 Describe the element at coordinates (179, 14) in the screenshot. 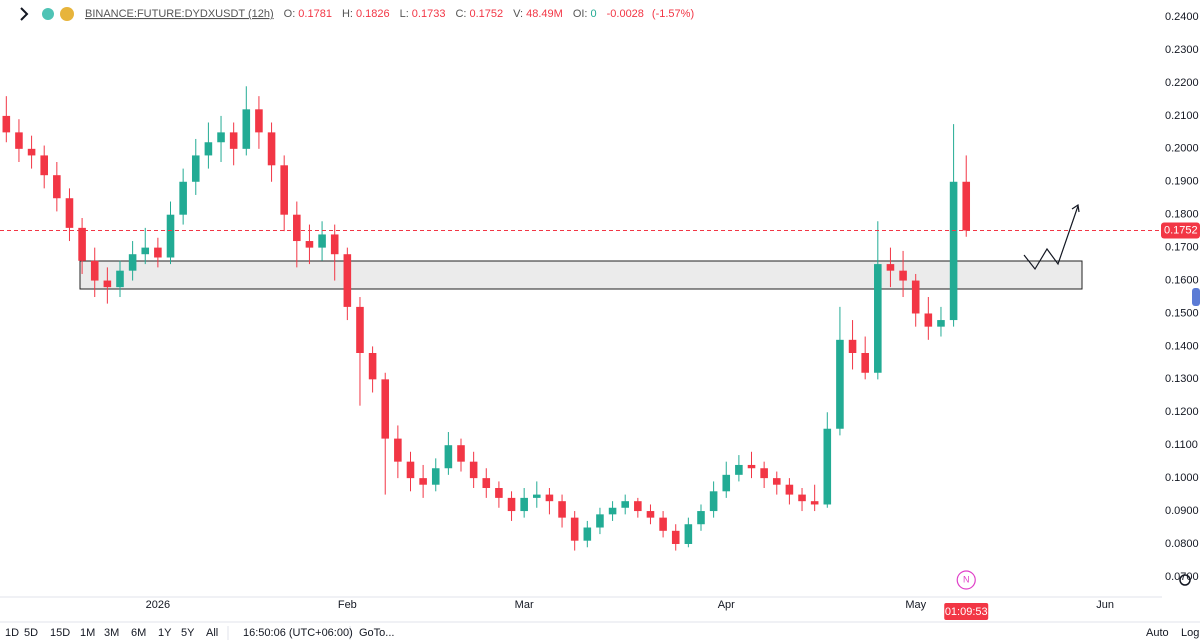

I see `symbol: BINANCE:FUTURE:DYDXUSDT (12h)` at that location.